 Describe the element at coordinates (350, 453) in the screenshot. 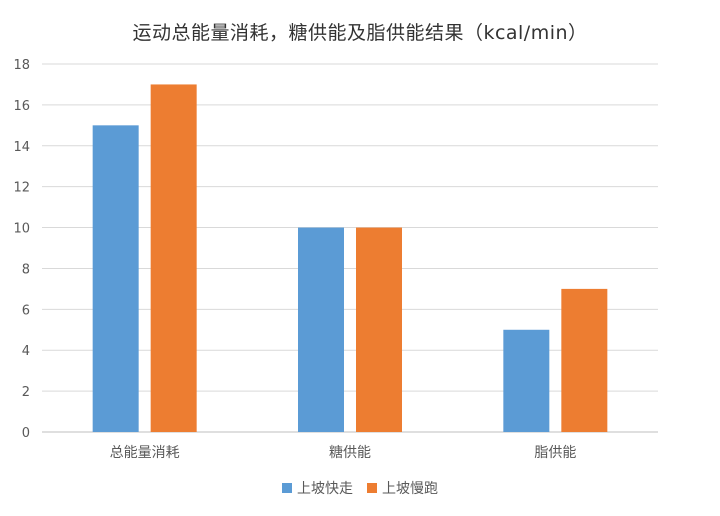

I see `x-tick-label: 糖供能` at that location.